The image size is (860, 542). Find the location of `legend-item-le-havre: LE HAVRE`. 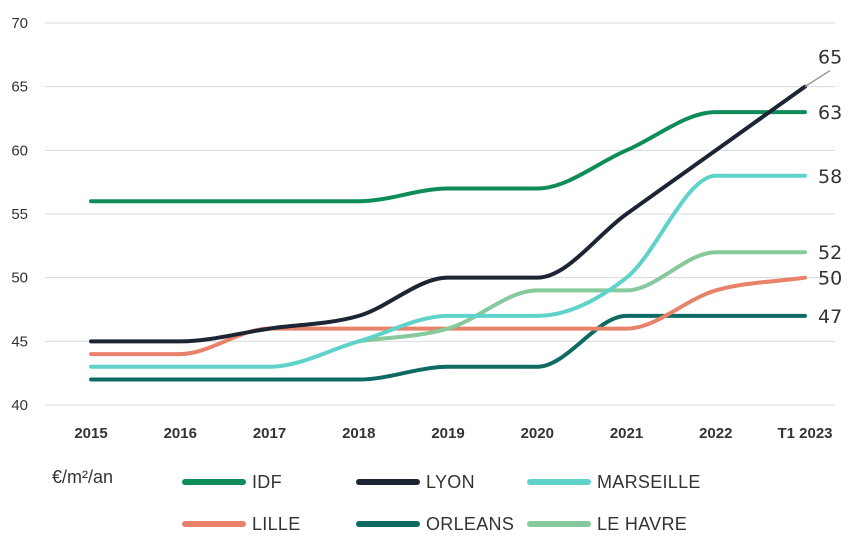

legend-item-le-havre: LE HAVRE is located at coordinates (607, 524).